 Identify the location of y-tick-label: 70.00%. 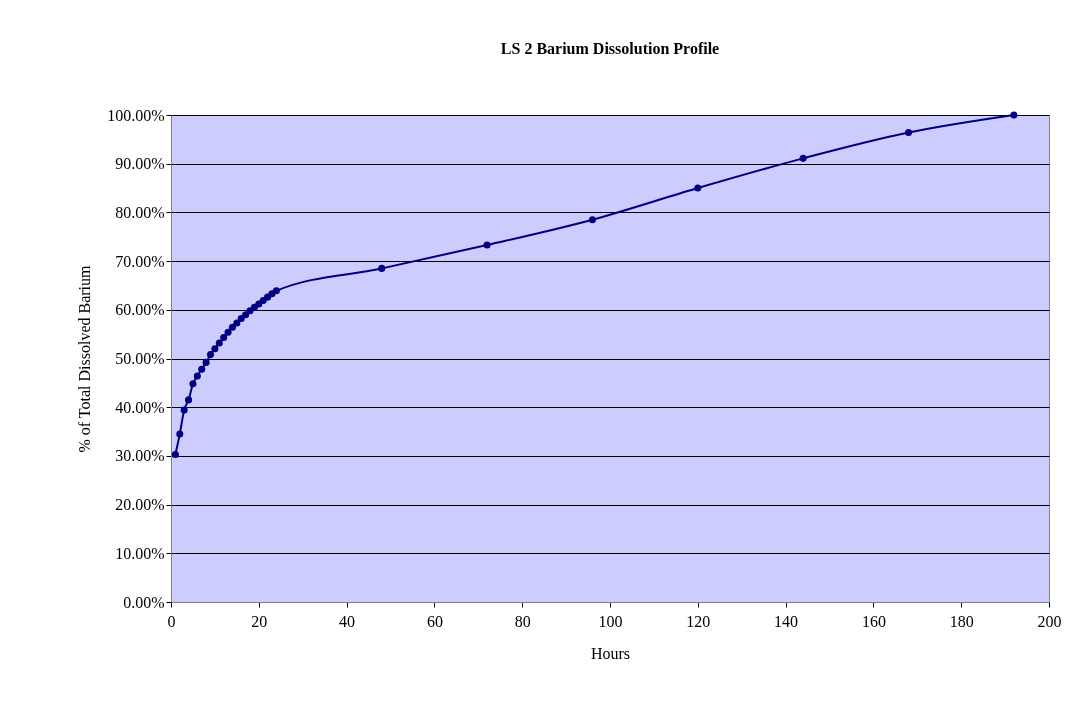
(140, 261).